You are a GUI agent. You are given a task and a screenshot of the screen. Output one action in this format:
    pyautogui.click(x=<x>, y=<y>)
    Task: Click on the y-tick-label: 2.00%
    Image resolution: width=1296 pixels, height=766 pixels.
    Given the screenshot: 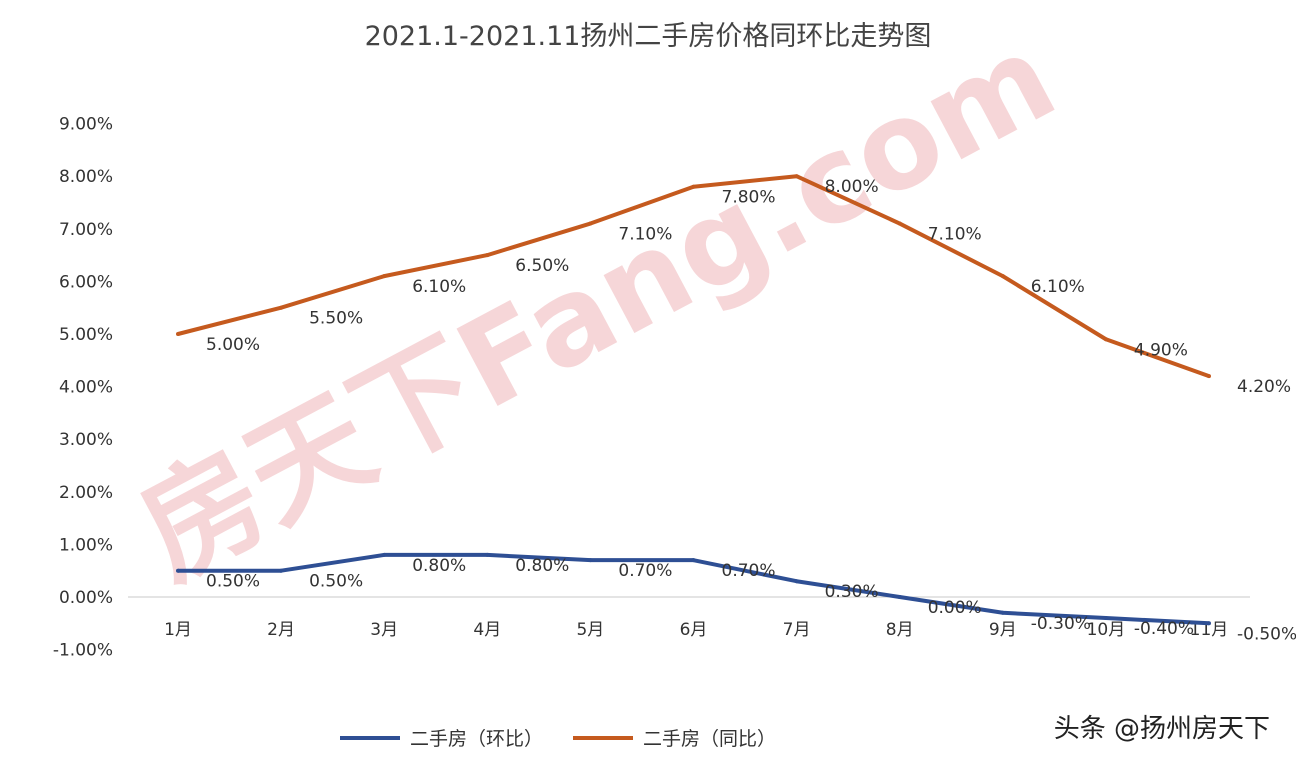 What is the action you would take?
    pyautogui.click(x=86, y=493)
    